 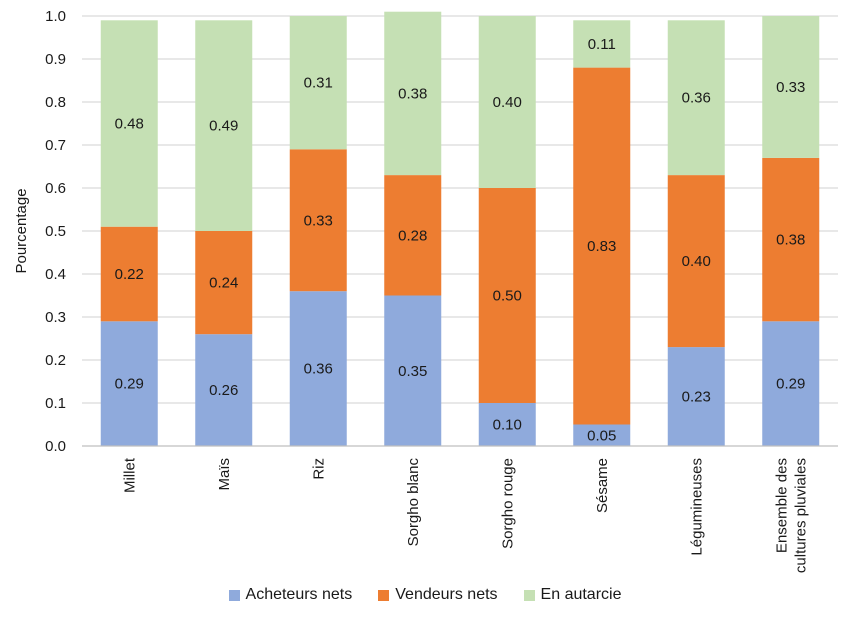 What do you see at coordinates (55, 102) in the screenshot?
I see `y-tick-label: 0.8` at bounding box center [55, 102].